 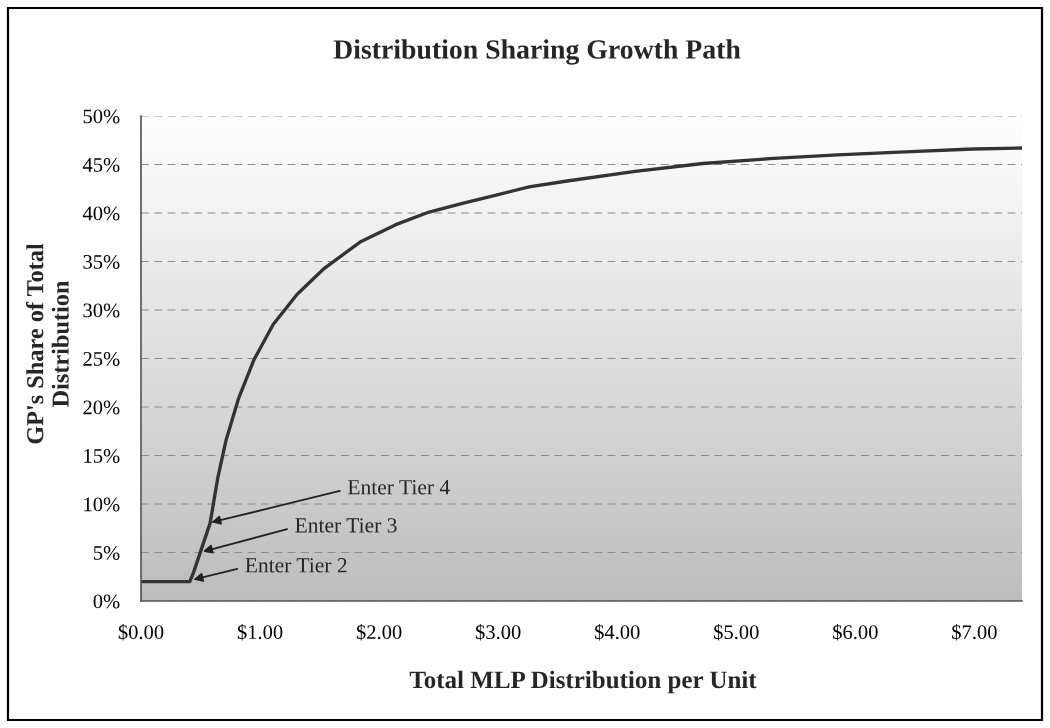 What do you see at coordinates (260, 632) in the screenshot?
I see `x-tick-label: $1.00` at bounding box center [260, 632].